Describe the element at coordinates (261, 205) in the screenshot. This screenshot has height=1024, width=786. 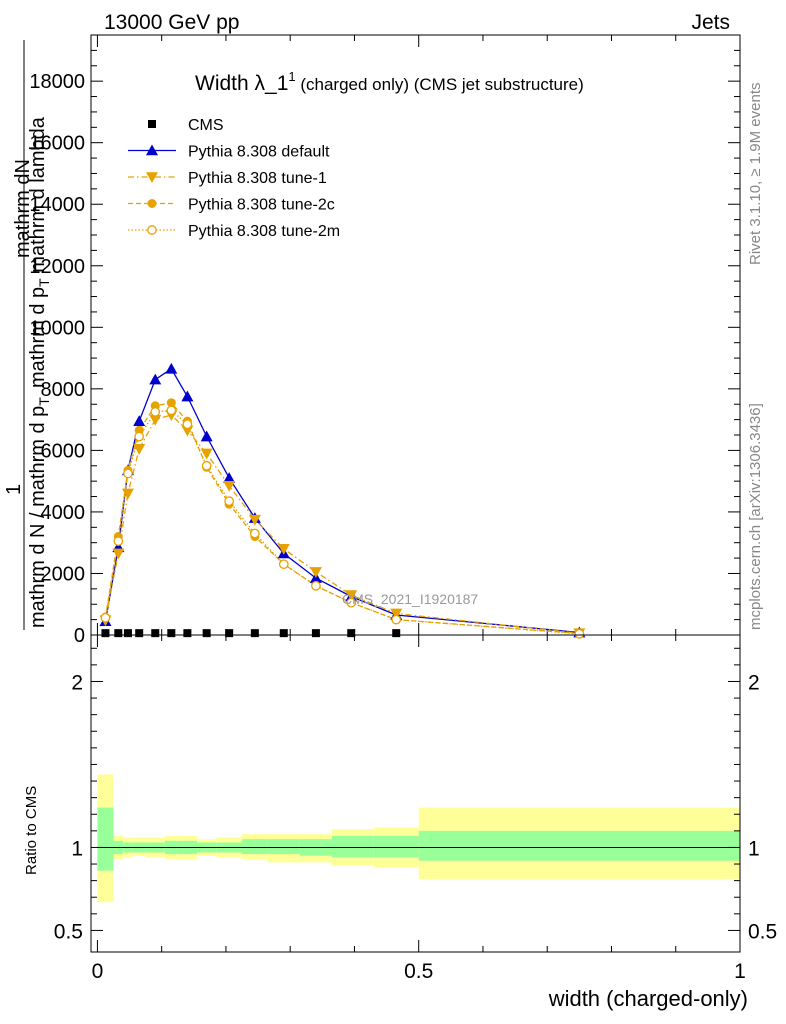
I see `legend-label: Pythia 8.308 tune-2c` at that location.